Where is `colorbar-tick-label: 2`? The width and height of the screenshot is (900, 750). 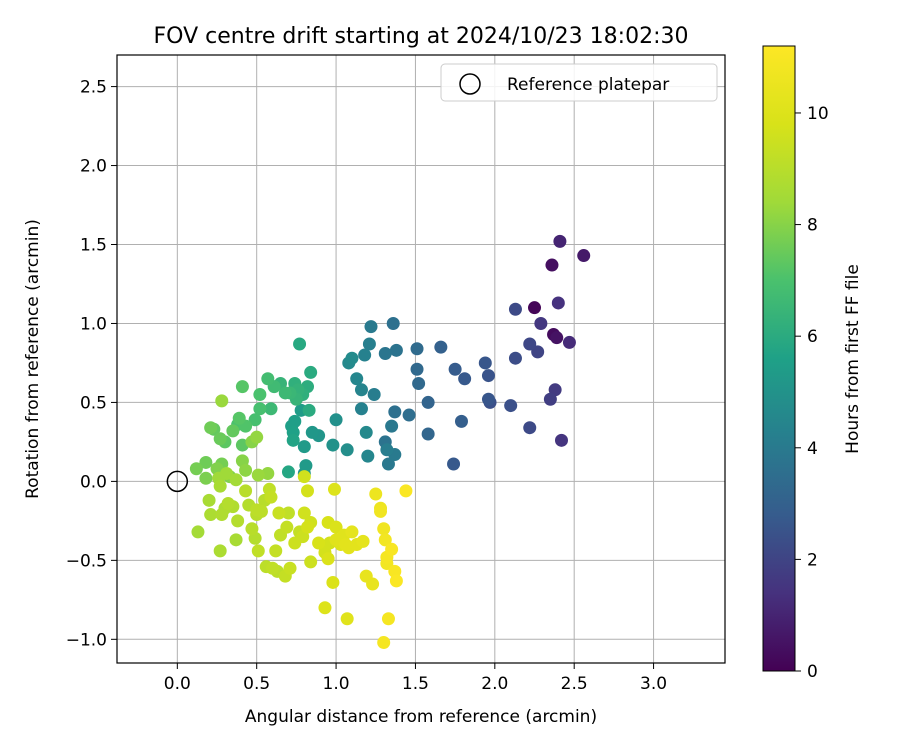
colorbar-tick-label: 2 is located at coordinates (812, 560).